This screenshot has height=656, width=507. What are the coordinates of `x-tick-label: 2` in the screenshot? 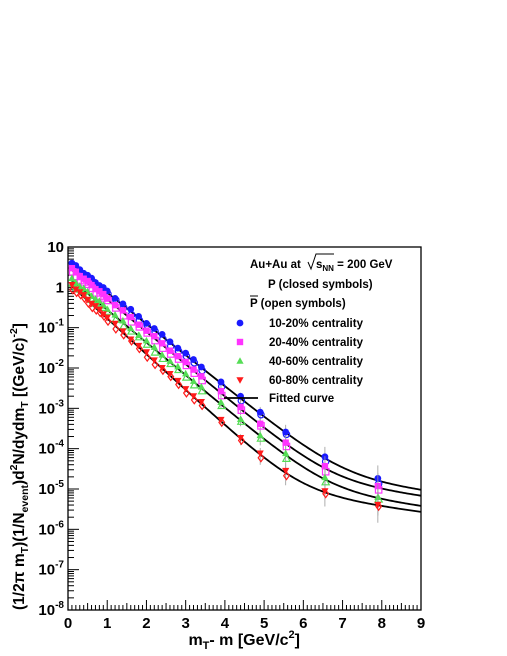 It's located at (146, 623).